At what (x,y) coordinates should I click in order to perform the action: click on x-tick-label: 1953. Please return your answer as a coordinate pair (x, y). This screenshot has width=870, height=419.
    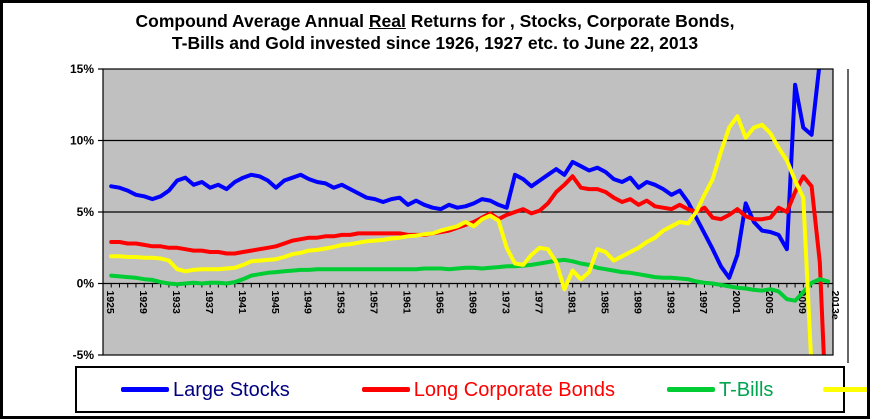
    Looking at the image, I should click on (341, 303).